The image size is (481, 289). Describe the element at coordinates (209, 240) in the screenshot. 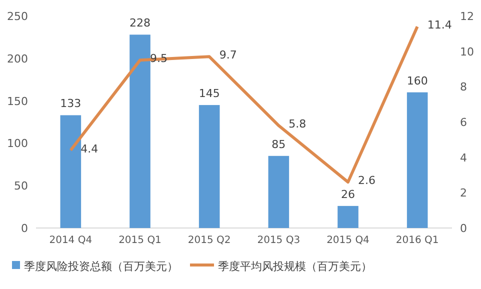

I see `x-tick-label: 2015 Q2` at that location.